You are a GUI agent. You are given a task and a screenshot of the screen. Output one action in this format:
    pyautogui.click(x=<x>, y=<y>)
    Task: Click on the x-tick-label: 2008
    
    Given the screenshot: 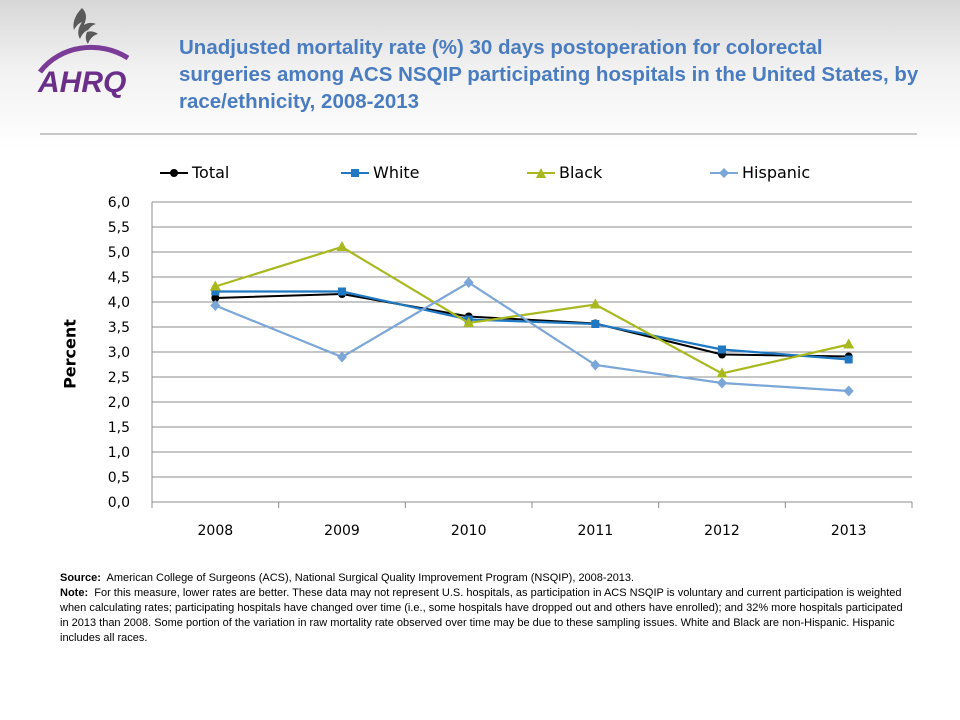 What is the action you would take?
    pyautogui.click(x=216, y=531)
    